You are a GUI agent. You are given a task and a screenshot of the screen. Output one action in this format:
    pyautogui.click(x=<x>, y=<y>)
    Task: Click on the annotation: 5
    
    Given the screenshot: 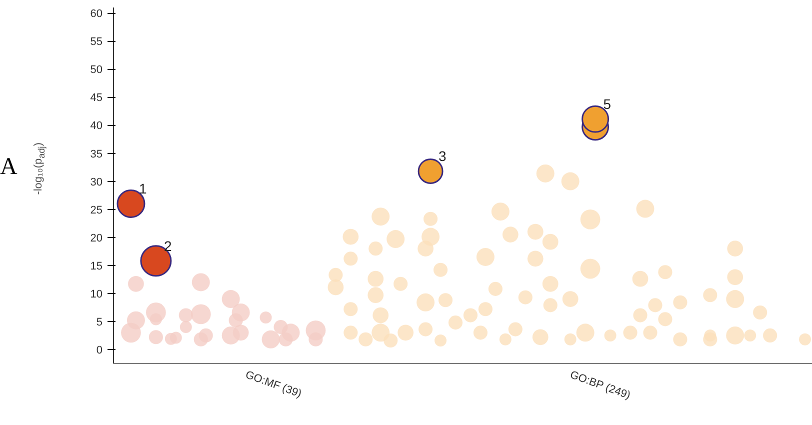 What is the action you would take?
    pyautogui.click(x=607, y=104)
    